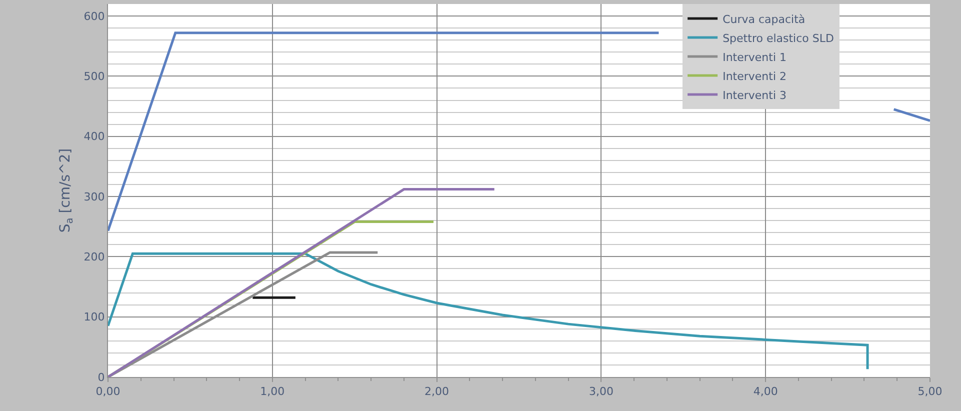  I want to click on y-tick-label: 0, so click(101, 377).